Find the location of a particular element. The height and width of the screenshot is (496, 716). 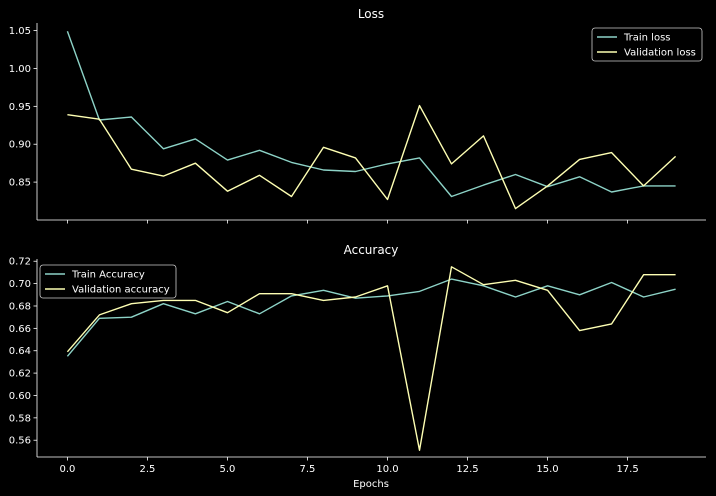

accuracy-y-tick-label: 0.58 is located at coordinates (20, 418).